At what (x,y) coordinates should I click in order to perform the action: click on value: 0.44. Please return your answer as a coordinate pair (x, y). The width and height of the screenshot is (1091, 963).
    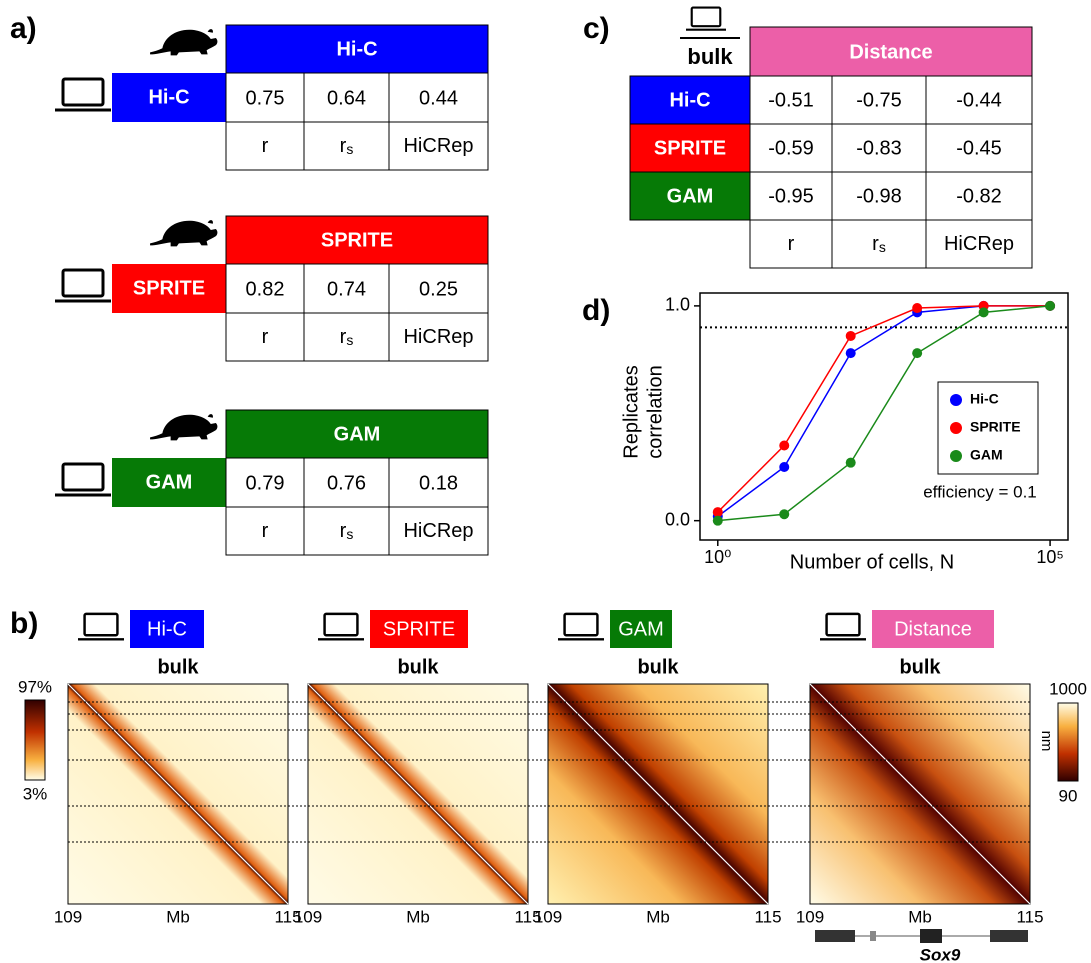
    Looking at the image, I should click on (438, 98).